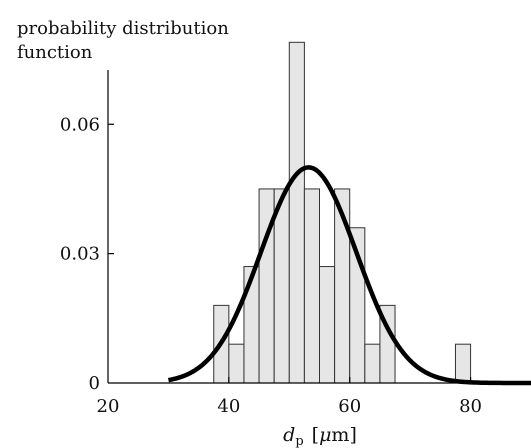 The width and height of the screenshot is (531, 448). I want to click on y-axis-title-line-2: function, so click(55, 52).